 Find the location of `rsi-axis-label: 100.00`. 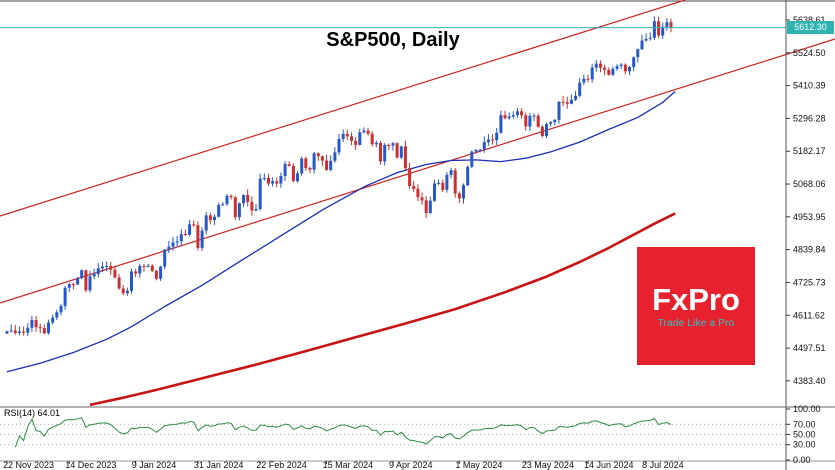

rsi-axis-label: 100.00 is located at coordinates (807, 409).